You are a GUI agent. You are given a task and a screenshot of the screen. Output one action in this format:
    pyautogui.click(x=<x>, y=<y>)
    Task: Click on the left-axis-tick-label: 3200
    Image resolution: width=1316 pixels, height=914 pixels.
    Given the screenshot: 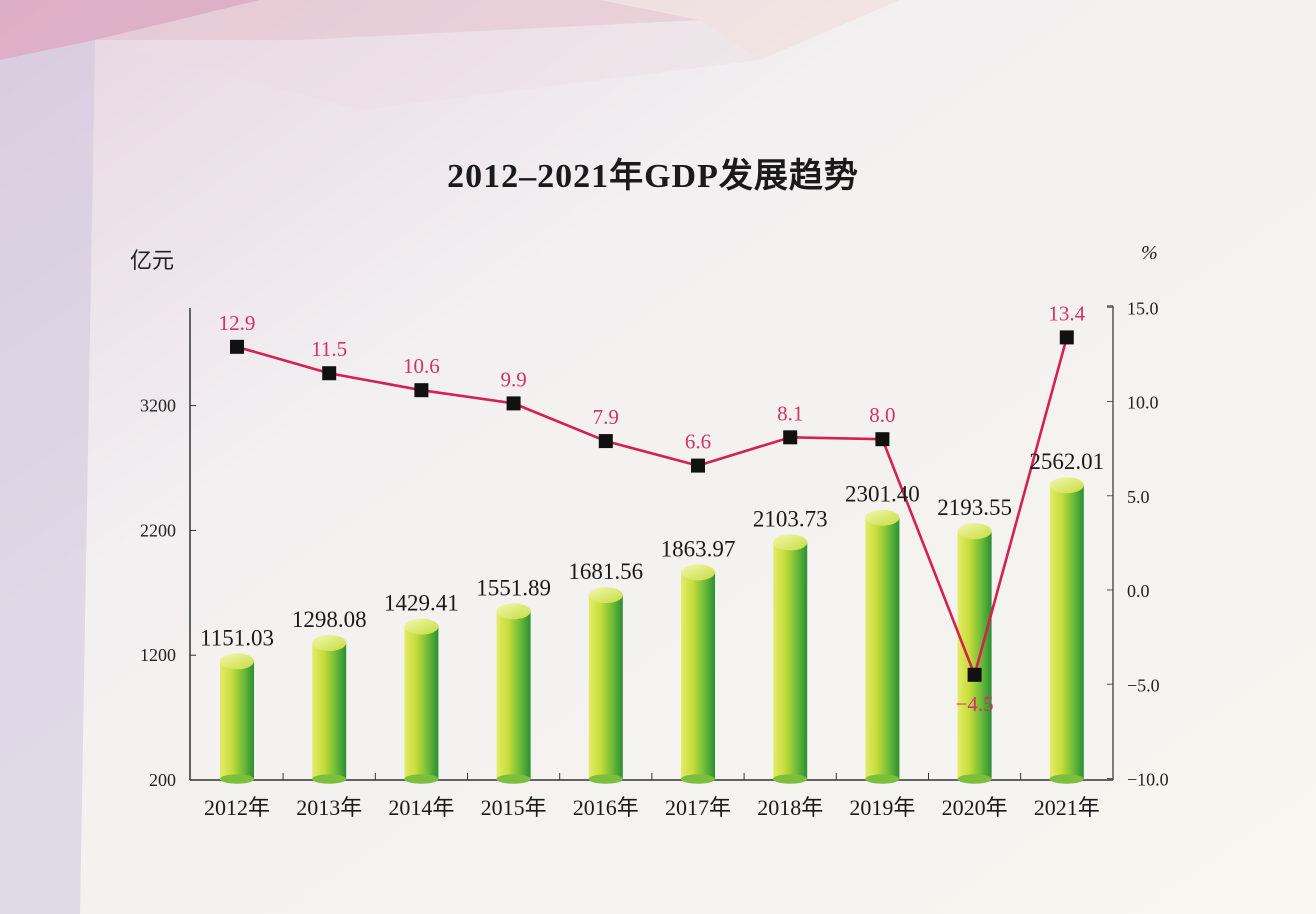 What is the action you would take?
    pyautogui.click(x=158, y=406)
    